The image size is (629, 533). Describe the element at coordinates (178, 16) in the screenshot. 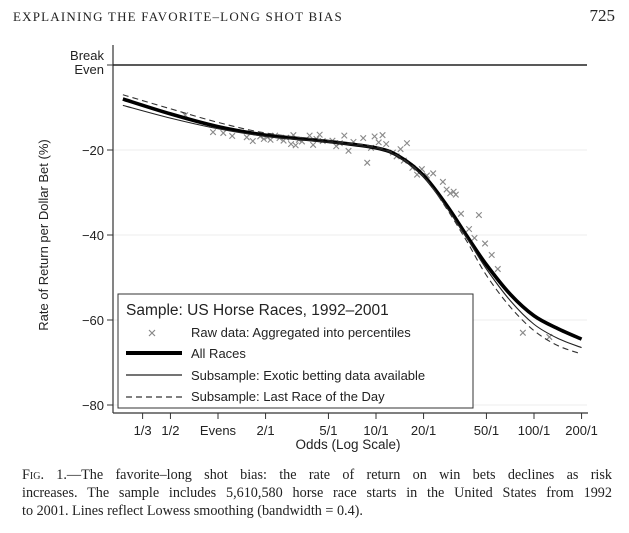

I see `running-head: EXPLAINING THE FAVORITE–LONG SHOT BIAS` at that location.